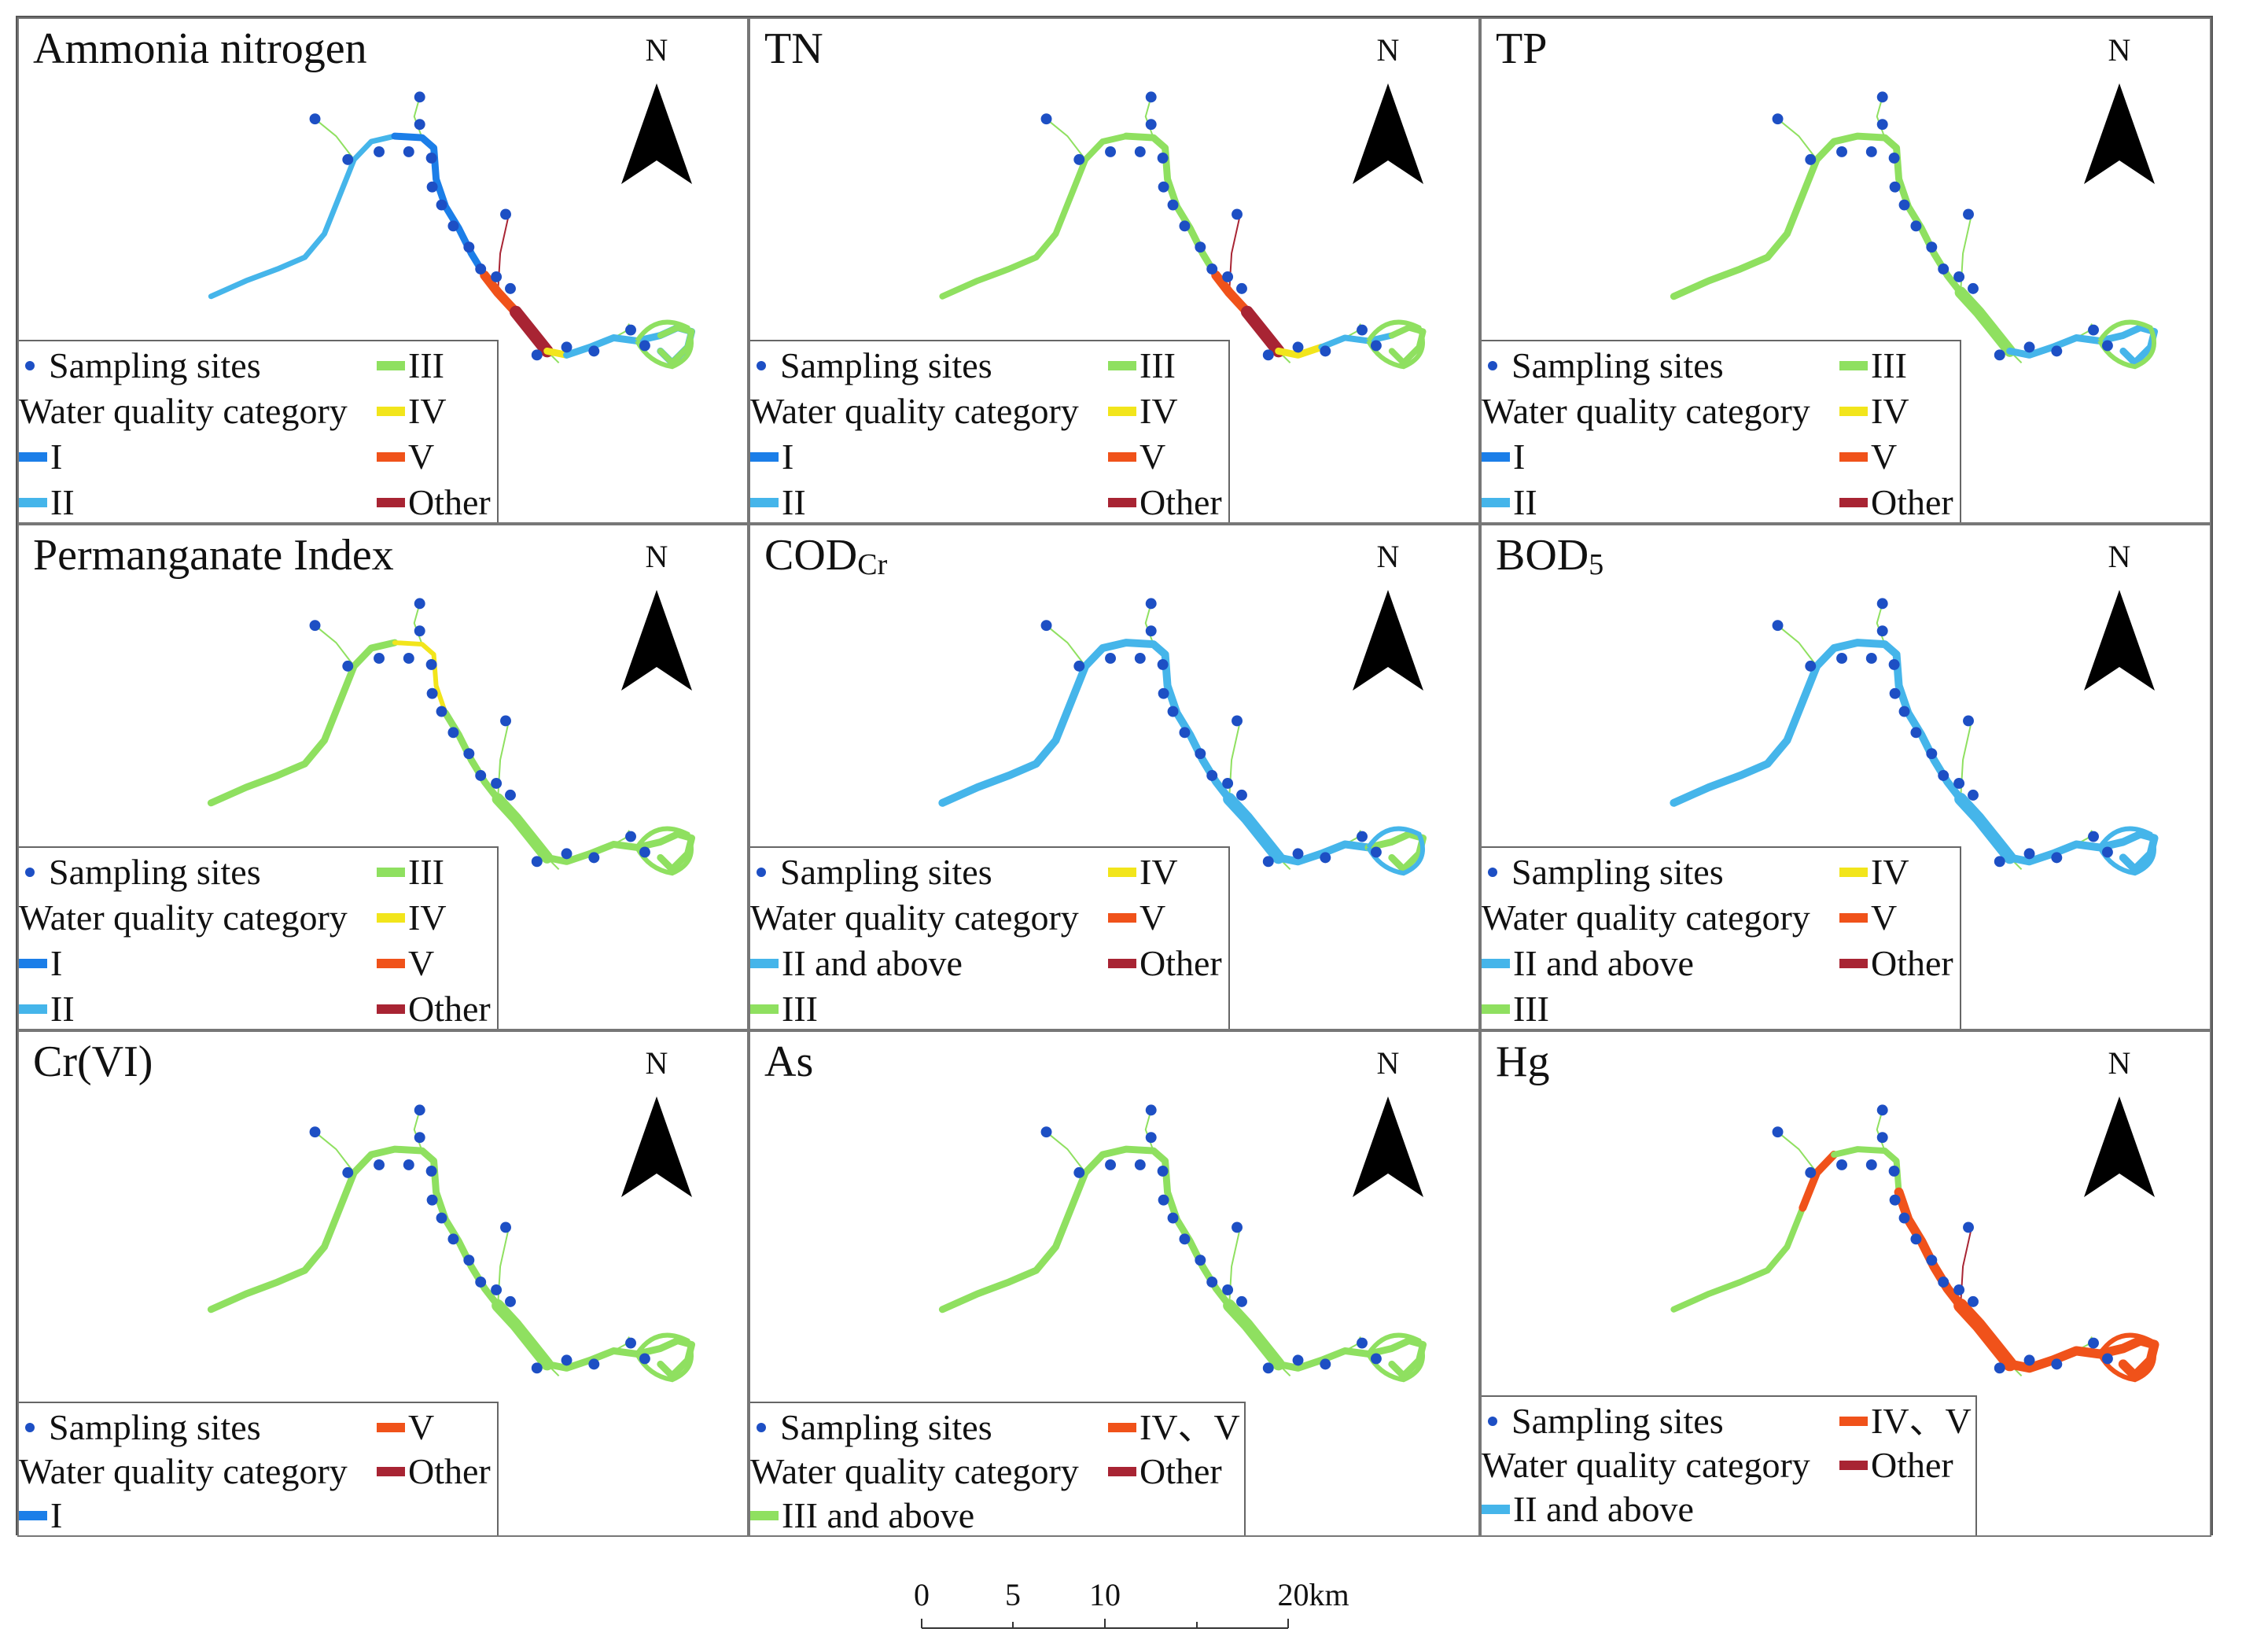 The width and height of the screenshot is (2268, 1636). I want to click on legend-item-other: Other, so click(434, 1472).